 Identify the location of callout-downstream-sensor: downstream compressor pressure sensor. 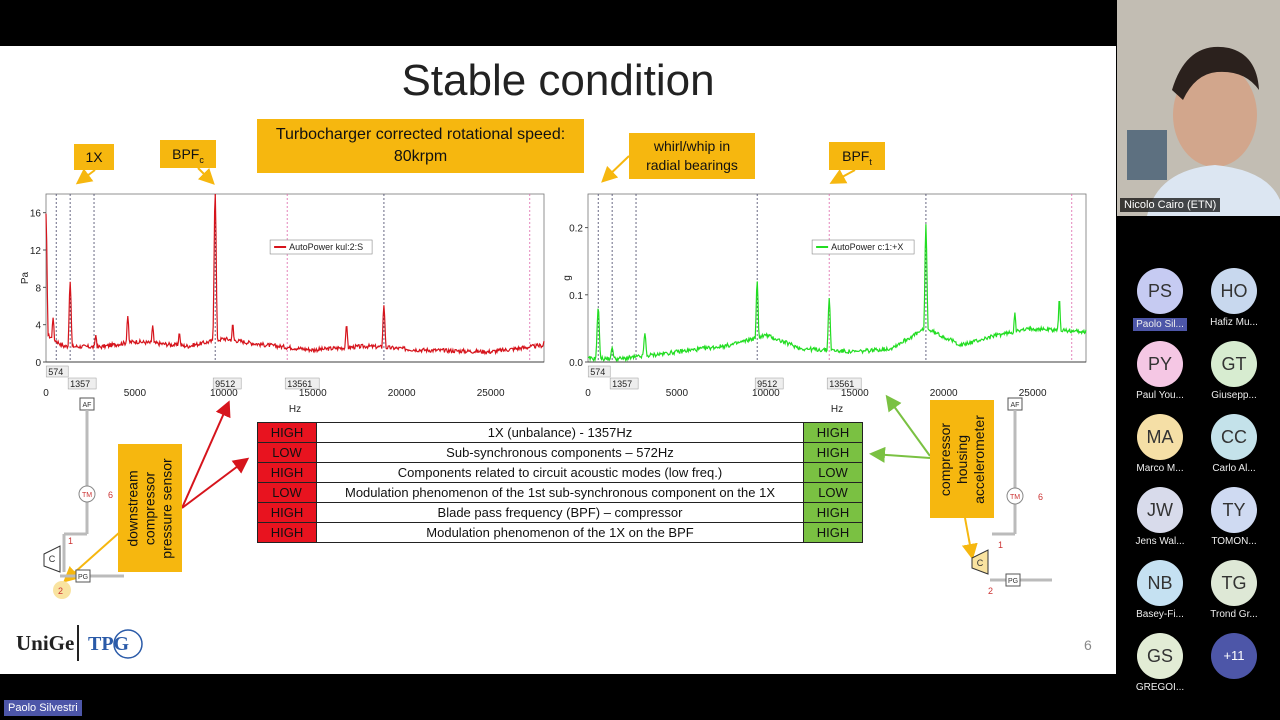
(150, 508).